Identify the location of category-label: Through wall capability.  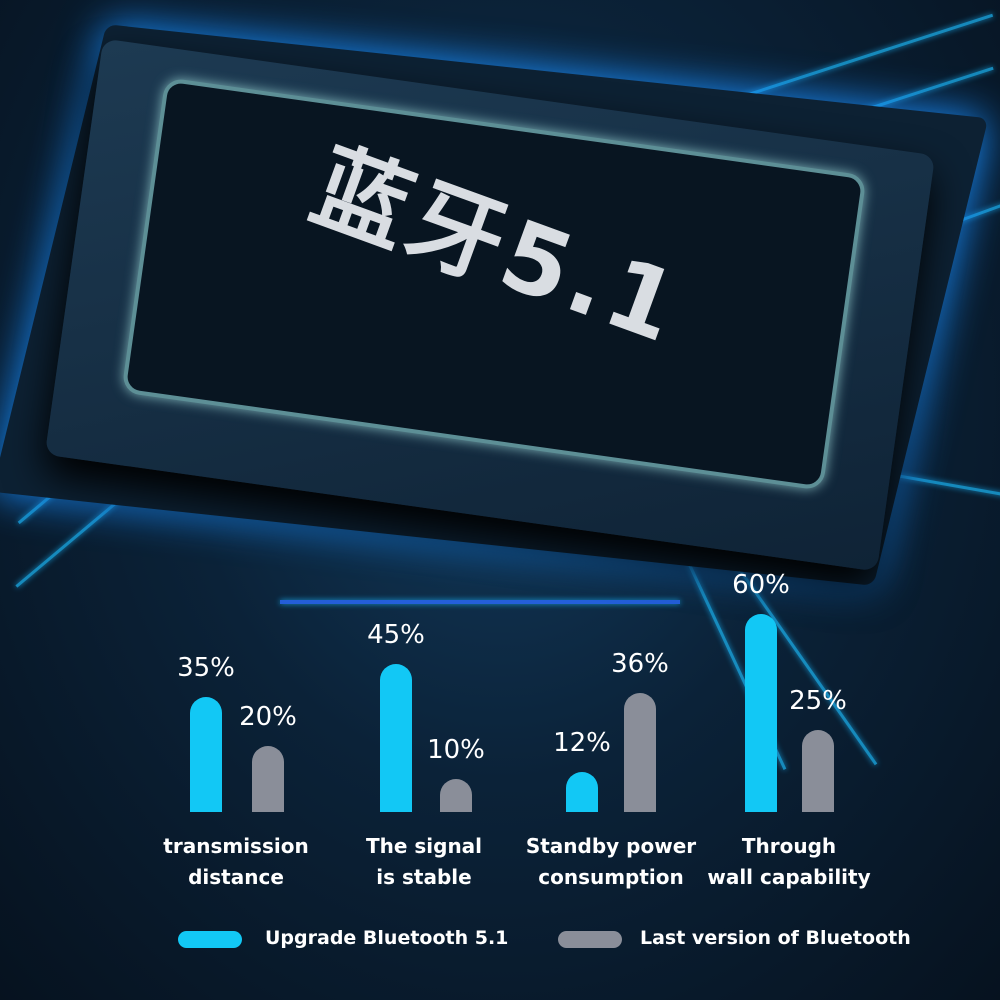
(789, 862).